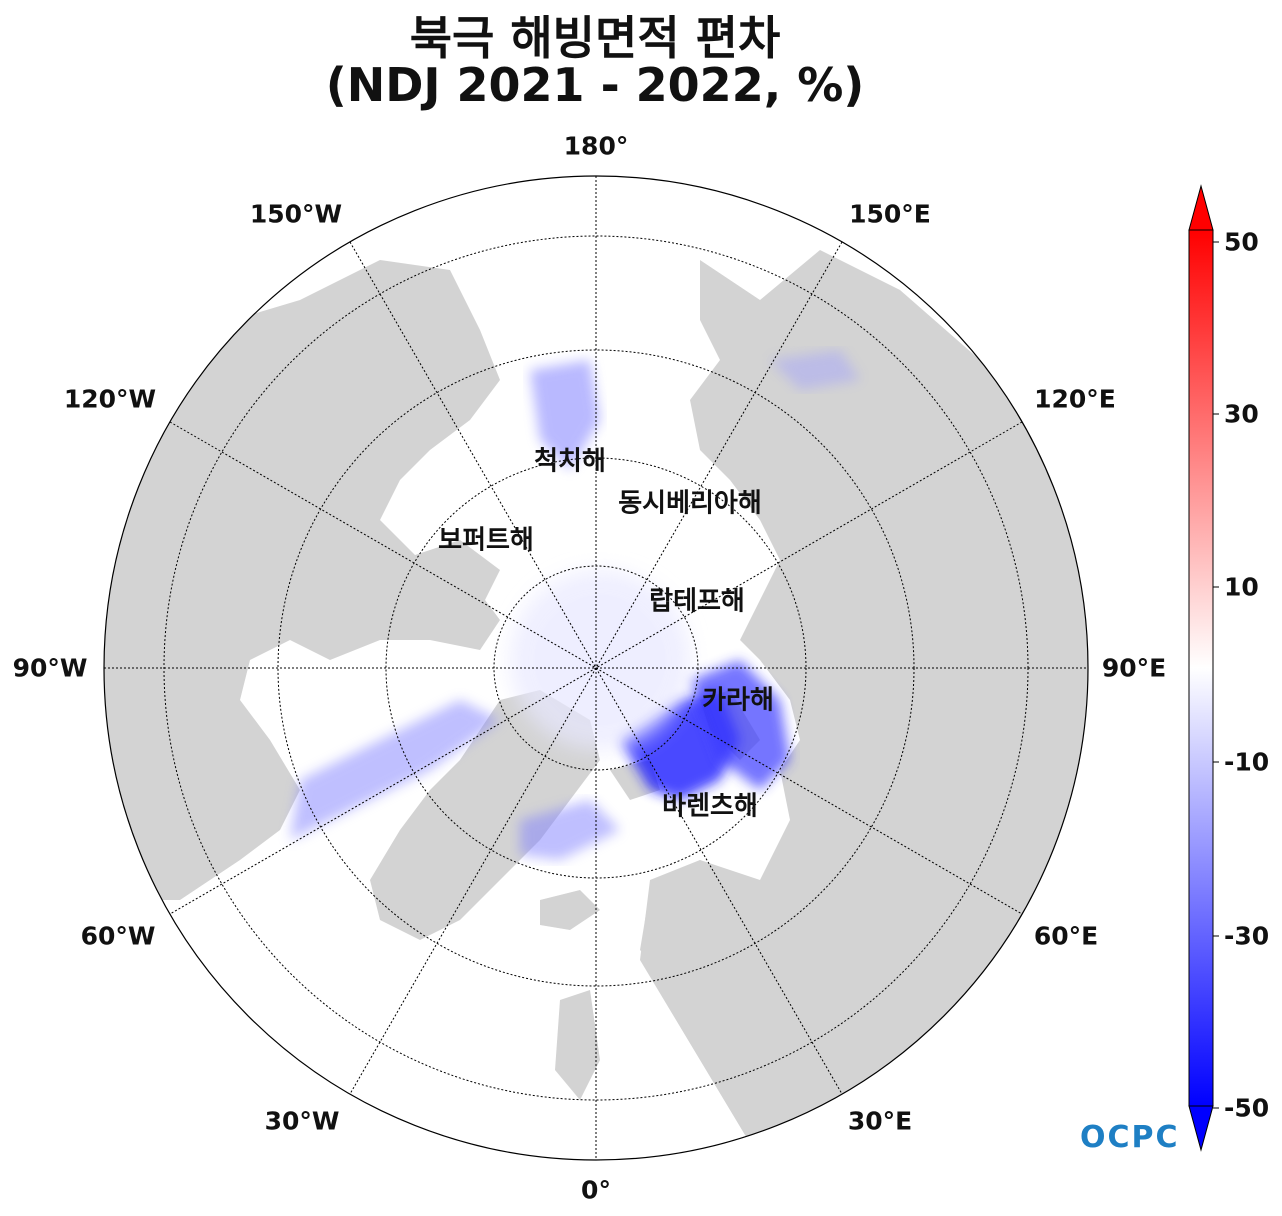 The width and height of the screenshot is (1282, 1216). Describe the element at coordinates (710, 806) in the screenshot. I see `sea-label-barents: 바렌츠해` at that location.